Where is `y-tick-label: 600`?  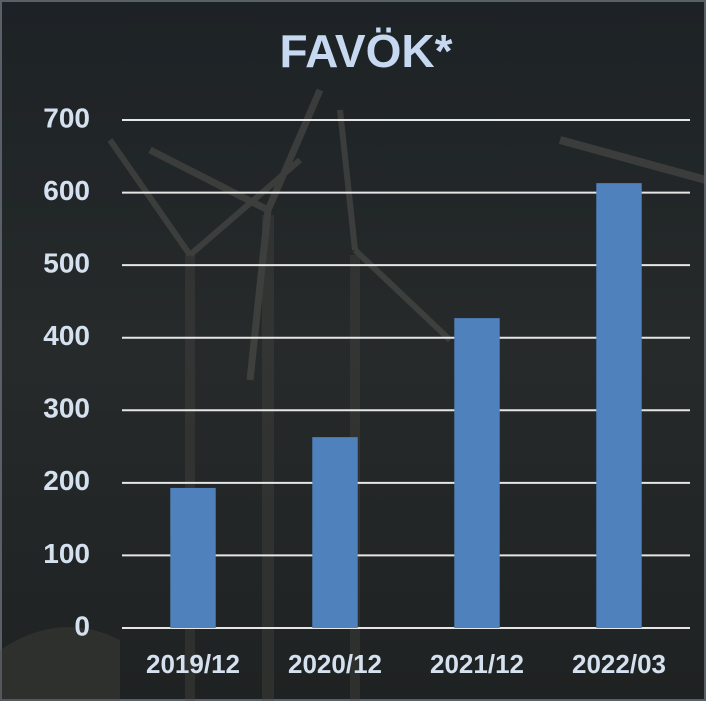
y-tick-label: 600 is located at coordinates (66, 190).